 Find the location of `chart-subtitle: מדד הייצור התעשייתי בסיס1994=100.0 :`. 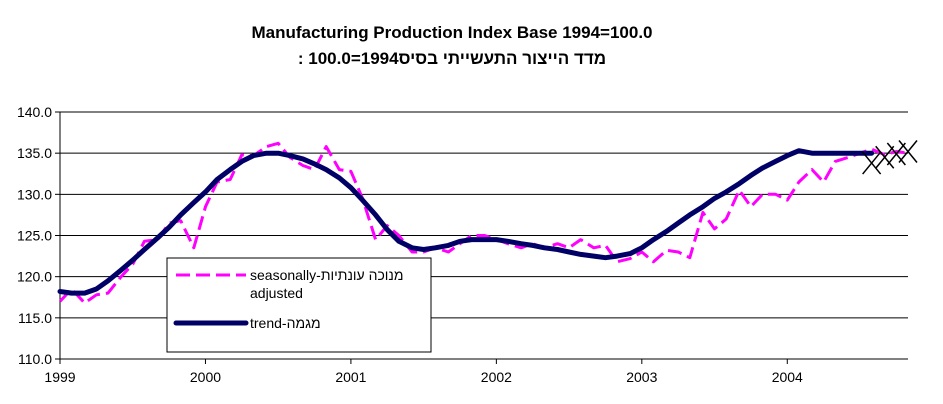

chart-subtitle: מדד הייצור התעשייתי בסיס1994=100.0 : is located at coordinates (452, 58).